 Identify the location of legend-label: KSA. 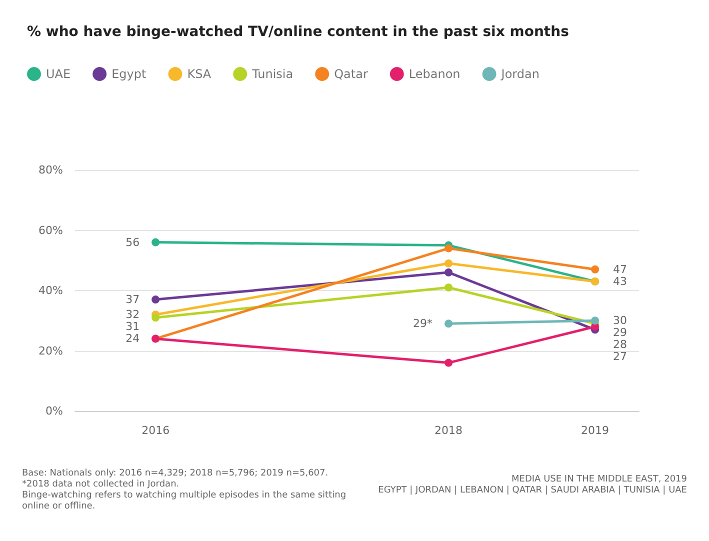
(199, 74).